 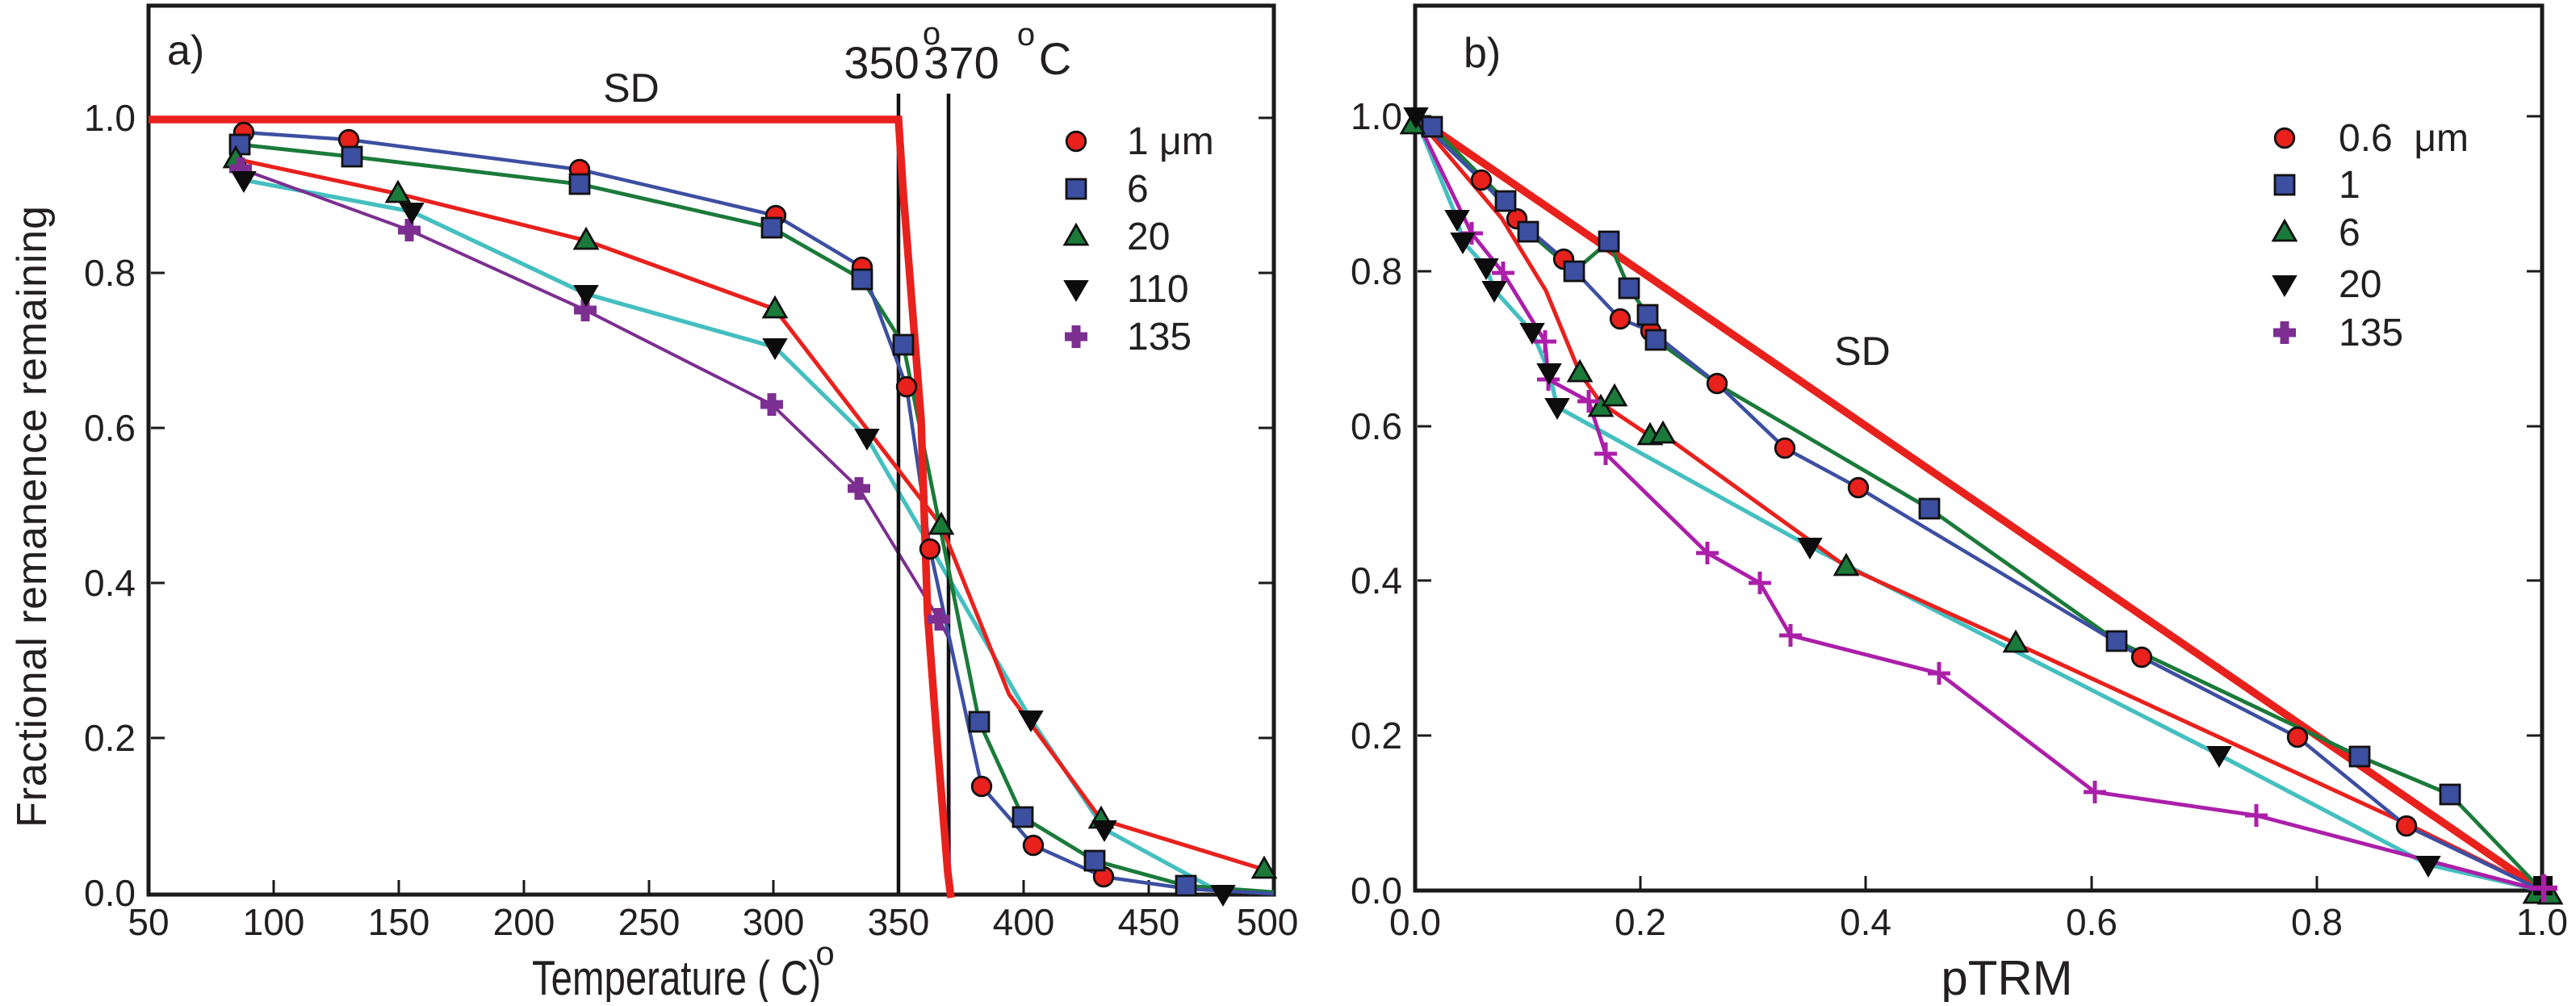 I want to click on svg-text: Temperature ( C), so click(x=676, y=976).